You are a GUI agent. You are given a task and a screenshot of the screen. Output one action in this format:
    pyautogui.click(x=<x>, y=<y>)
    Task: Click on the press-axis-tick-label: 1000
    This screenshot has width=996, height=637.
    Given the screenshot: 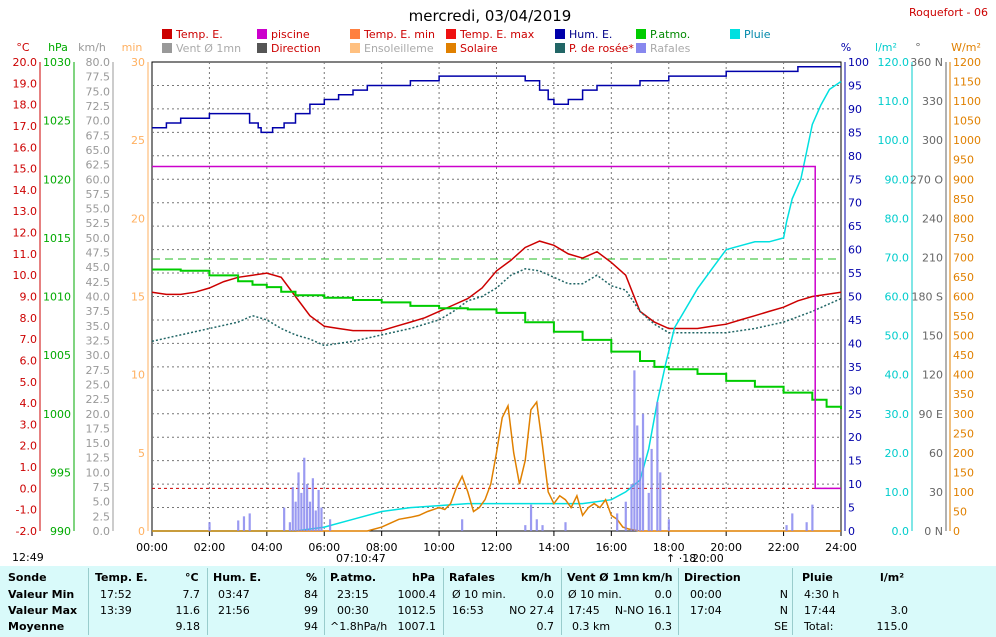 What is the action you would take?
    pyautogui.click(x=57, y=414)
    